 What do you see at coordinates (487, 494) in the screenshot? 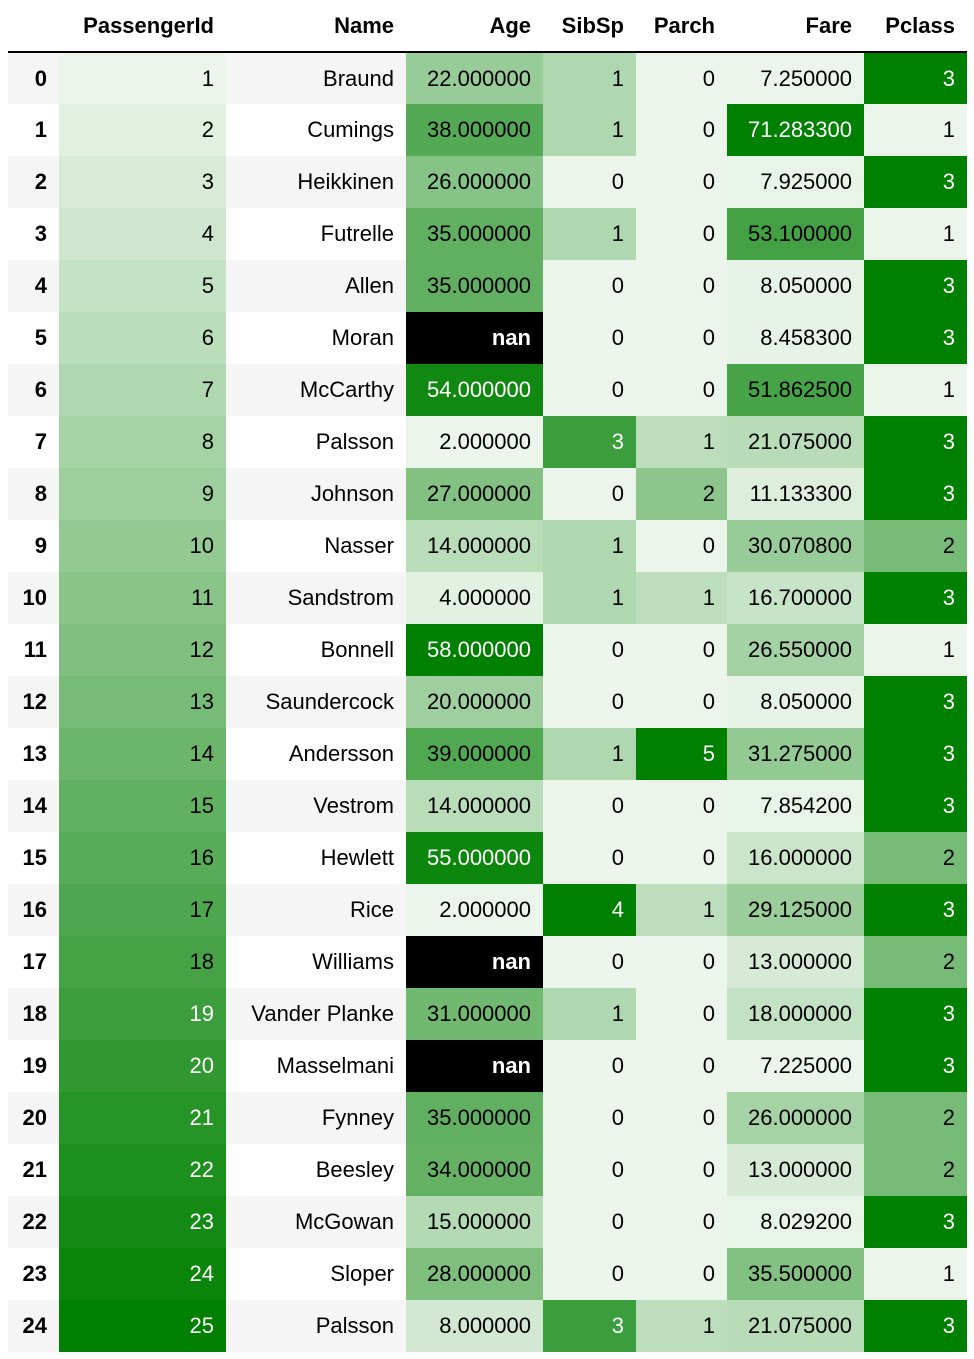
I see `table-row: 8 9 Johnson 27.000000 0 2 11.133300 3` at bounding box center [487, 494].